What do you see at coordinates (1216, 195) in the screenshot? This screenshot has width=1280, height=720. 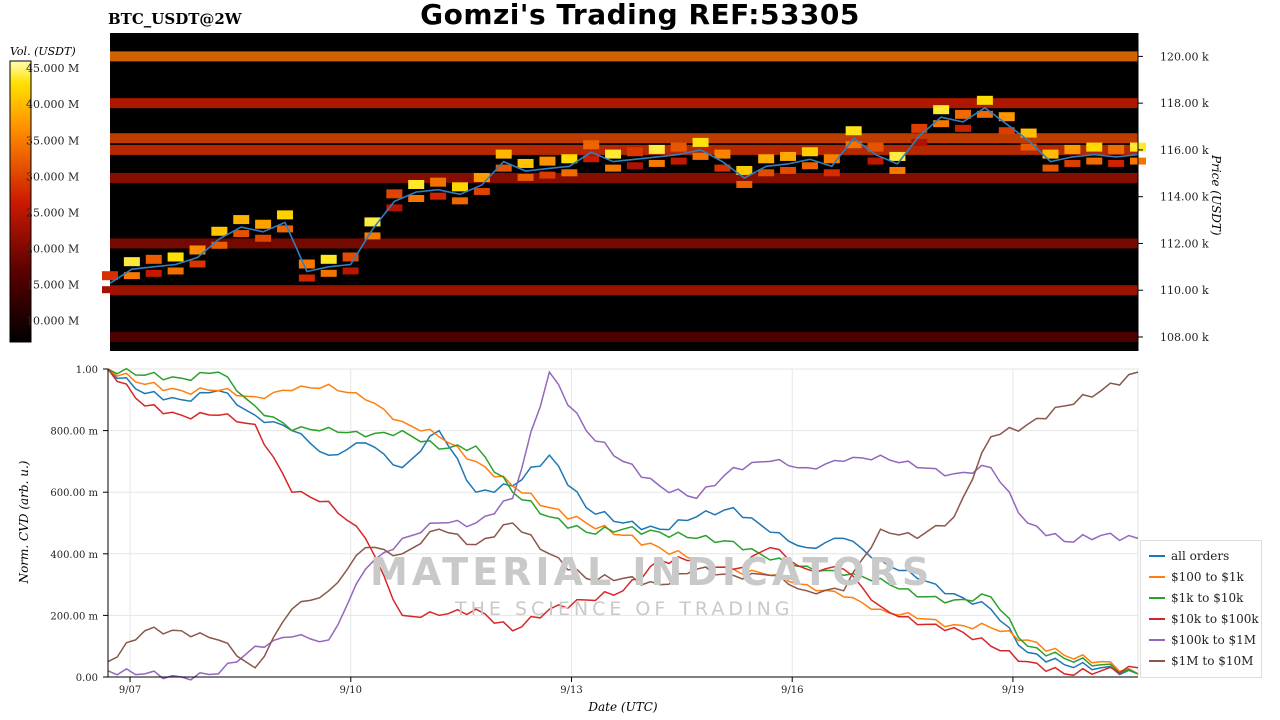 I see `price-axis-label: Price (USDT)` at bounding box center [1216, 195].